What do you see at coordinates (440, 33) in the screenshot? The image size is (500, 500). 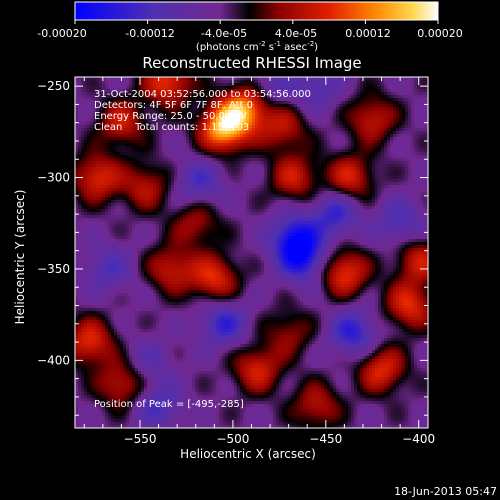 I see `colorbar-tick-label: 0.00020` at bounding box center [440, 33].